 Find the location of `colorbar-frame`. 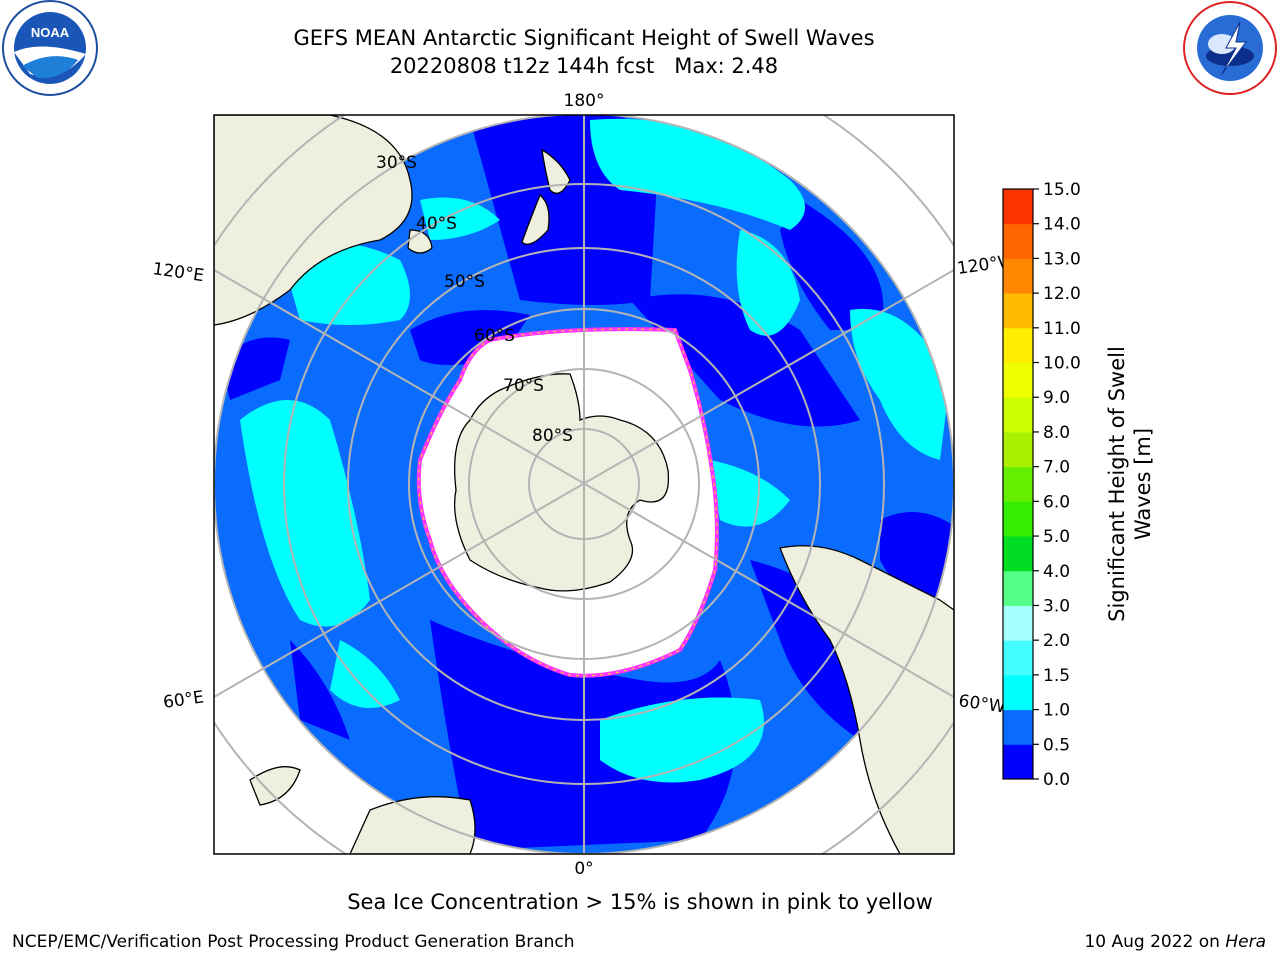

colorbar-frame is located at coordinates (1018, 484).